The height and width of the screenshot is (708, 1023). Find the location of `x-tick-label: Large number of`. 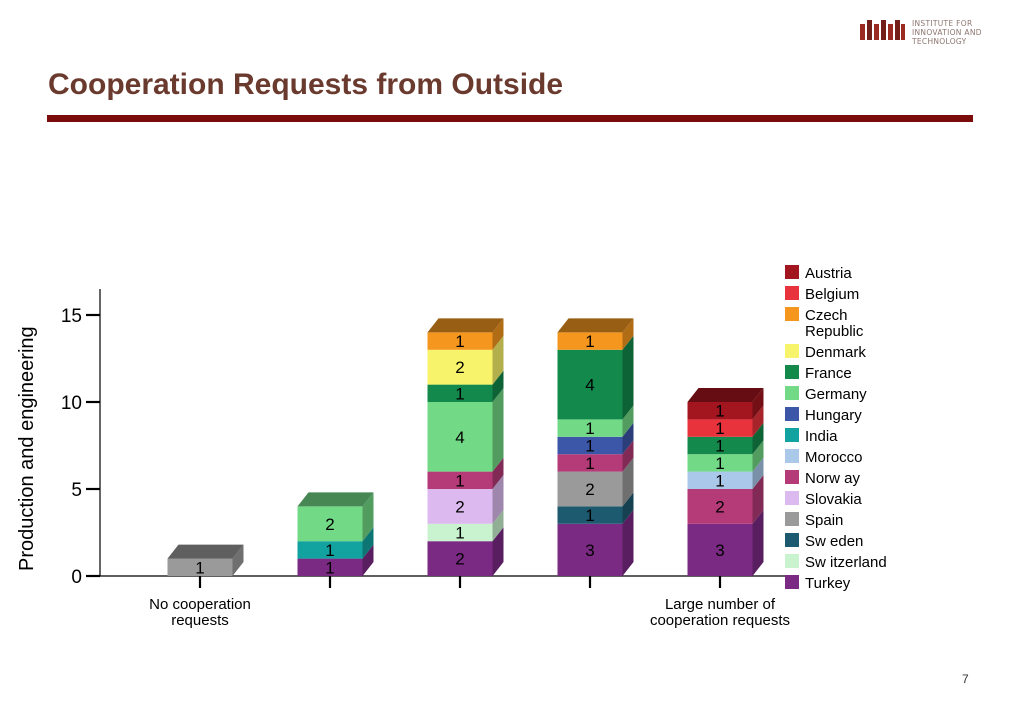

x-tick-label: Large number of is located at coordinates (720, 604).